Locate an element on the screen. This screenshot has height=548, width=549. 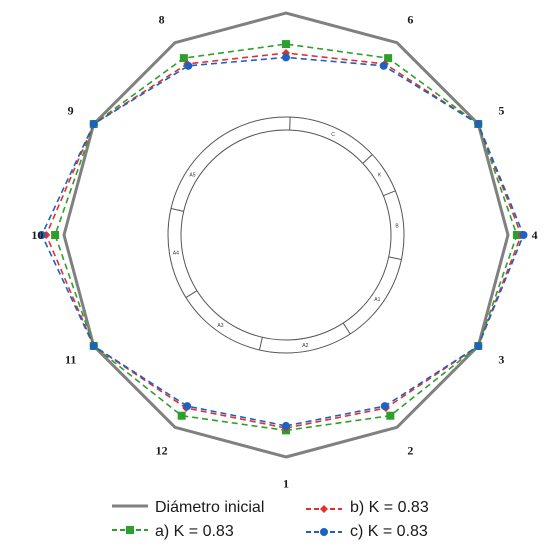
point-label: 1 is located at coordinates (286, 484).